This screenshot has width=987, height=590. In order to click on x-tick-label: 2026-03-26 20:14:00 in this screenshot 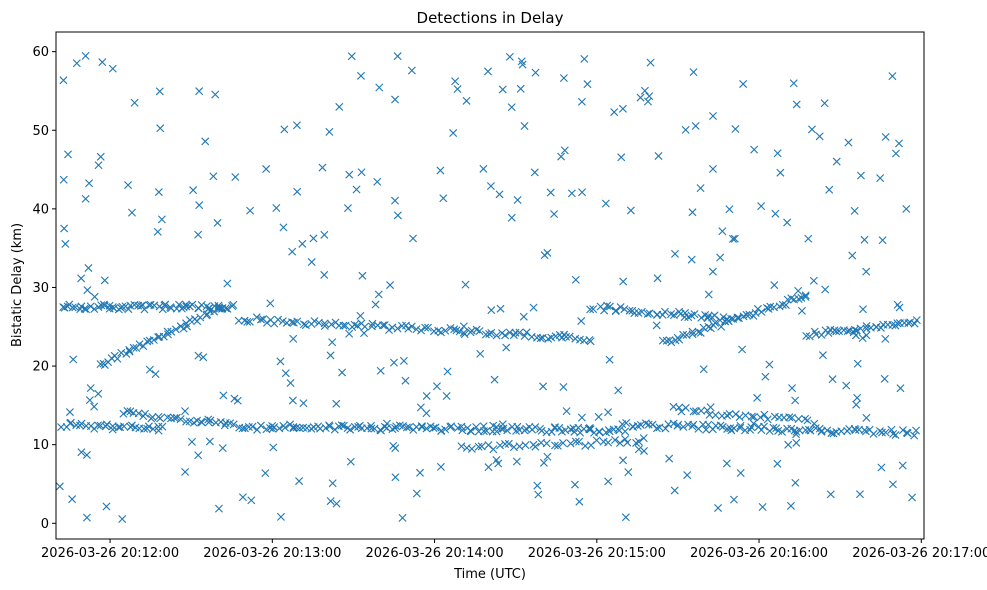, I will do `click(435, 553)`.